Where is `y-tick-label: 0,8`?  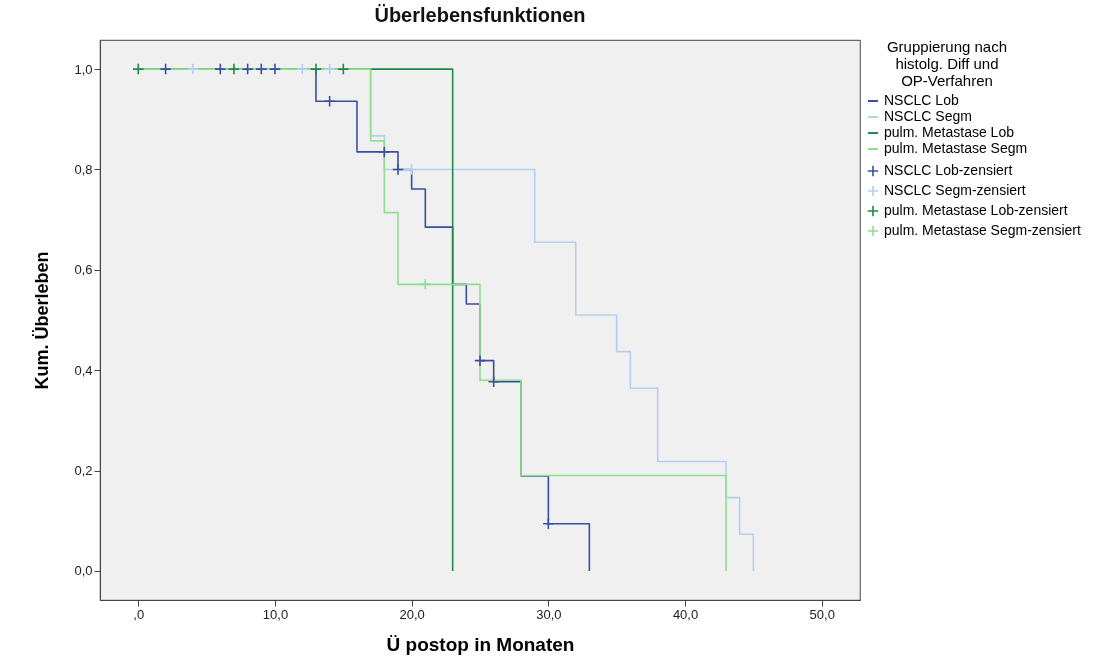
y-tick-label: 0,8 is located at coordinates (83, 169).